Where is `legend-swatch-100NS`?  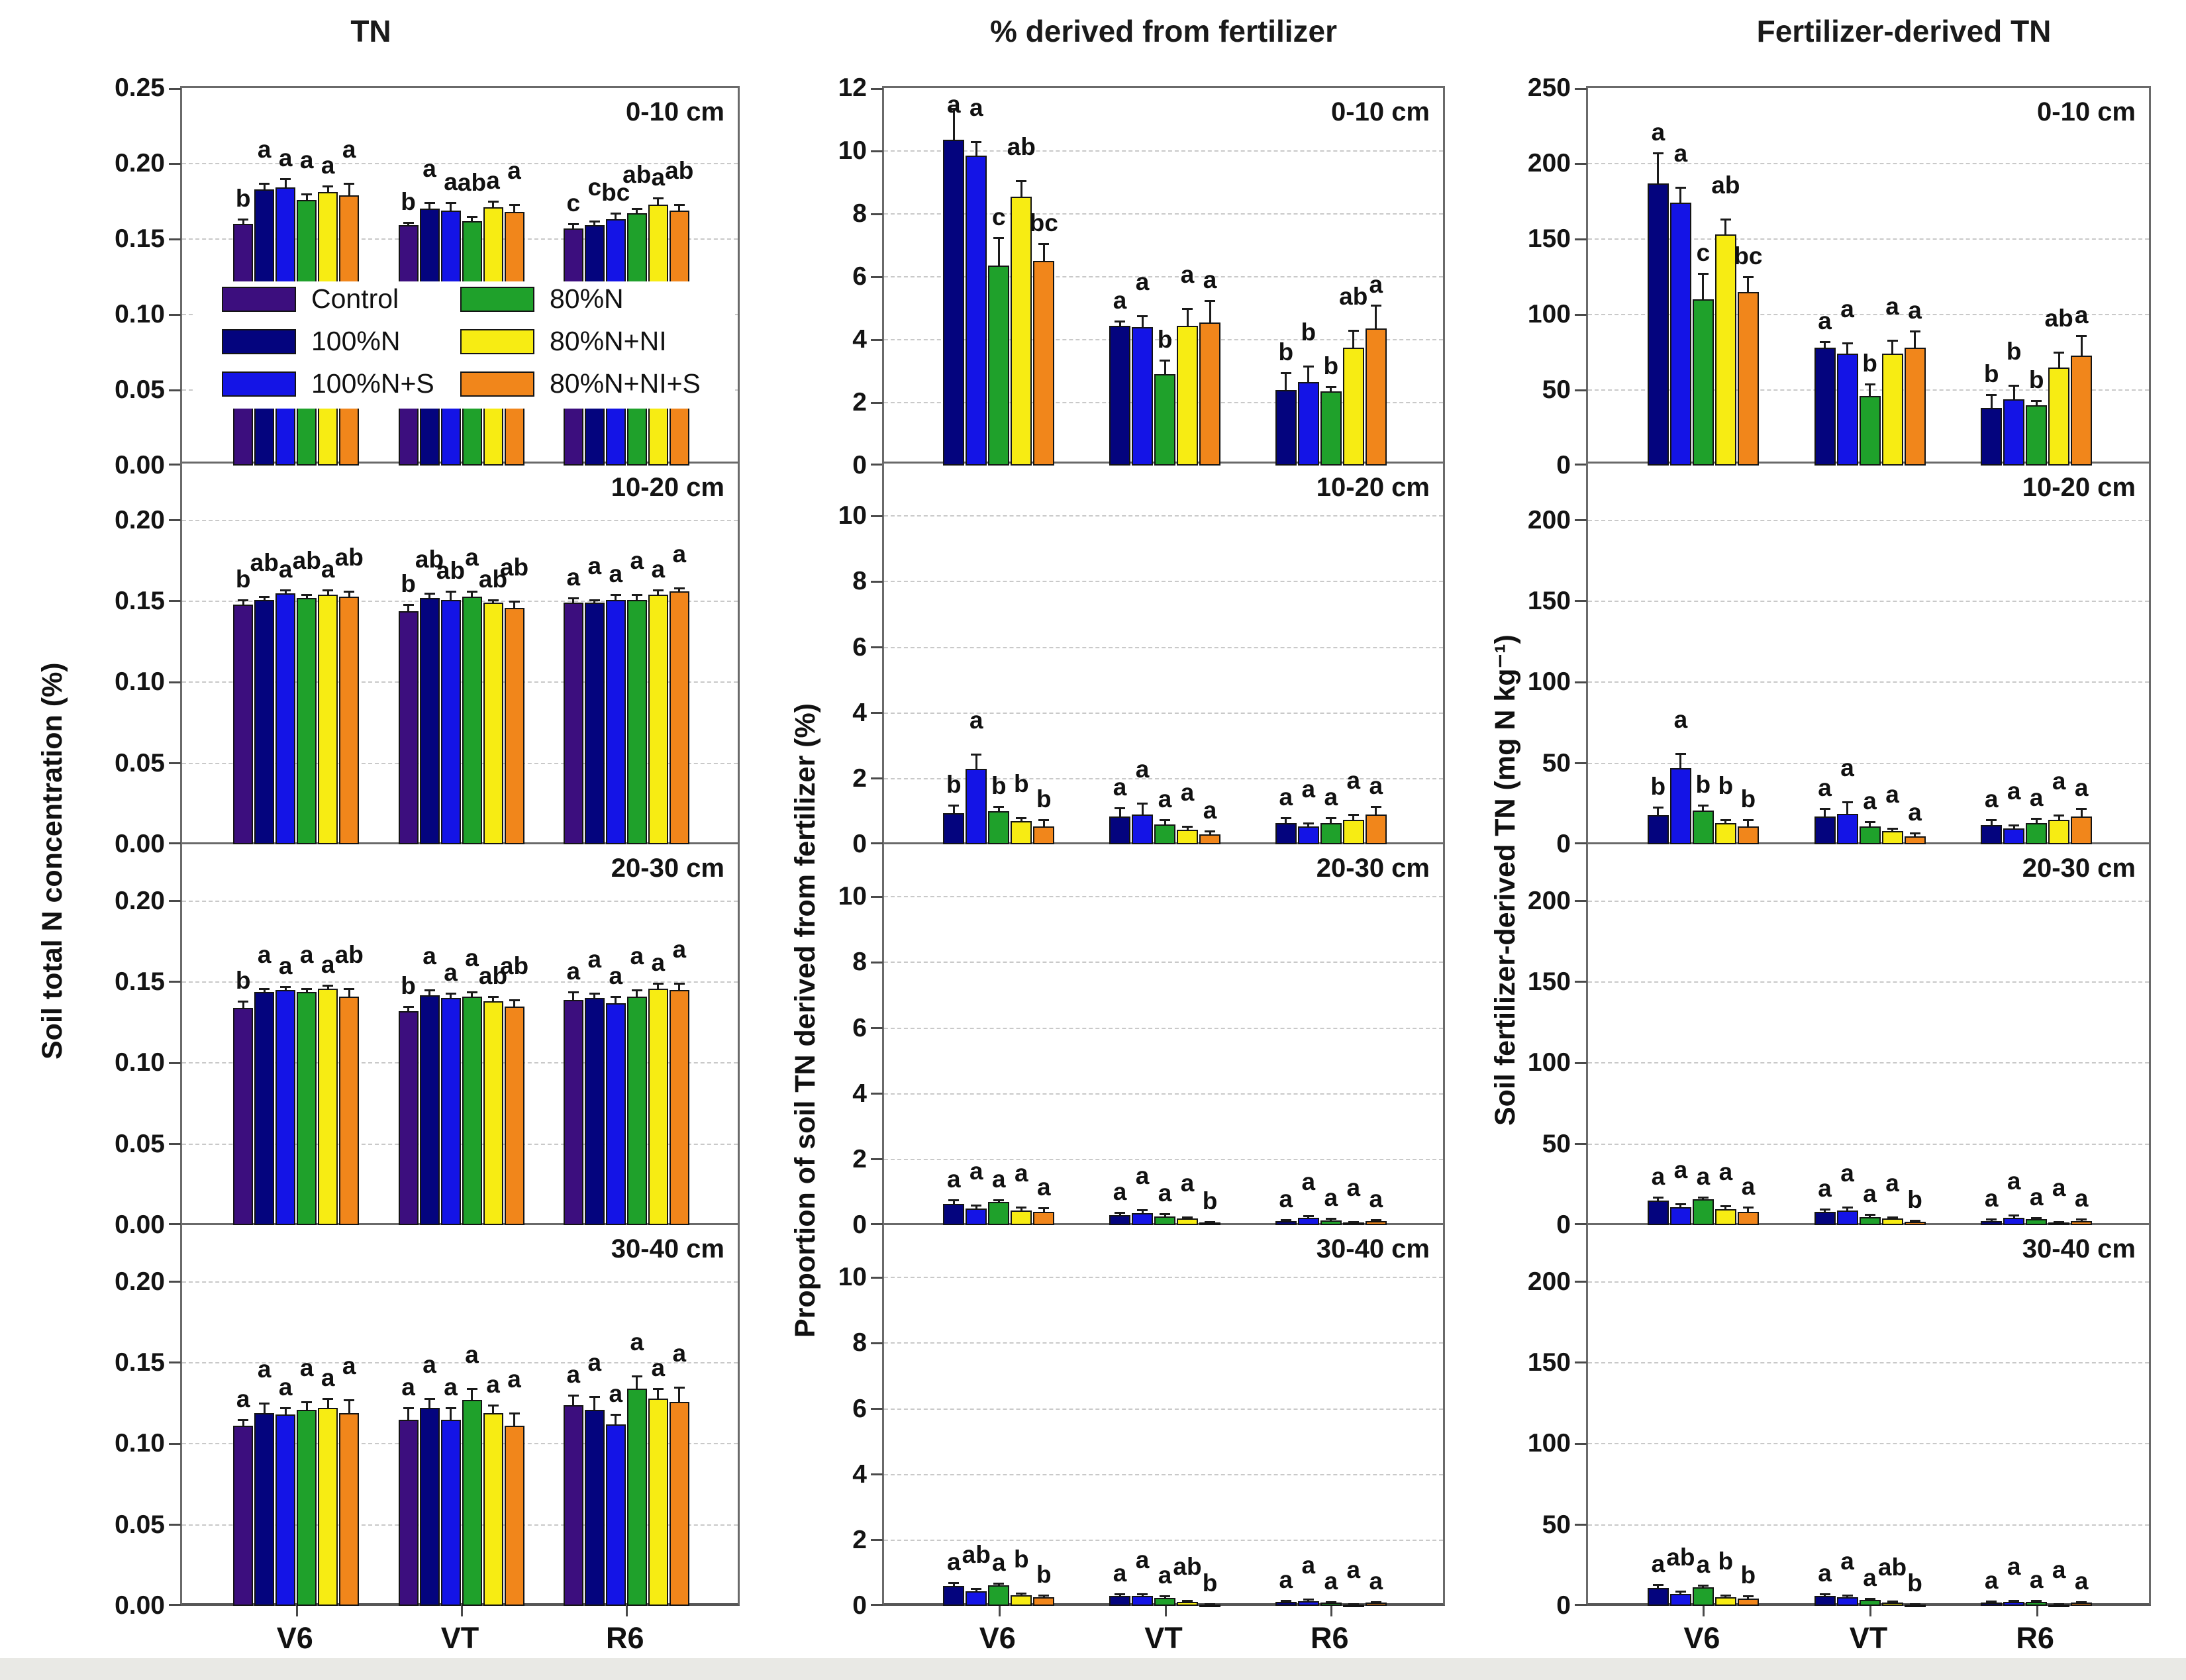 legend-swatch-100NS is located at coordinates (259, 384).